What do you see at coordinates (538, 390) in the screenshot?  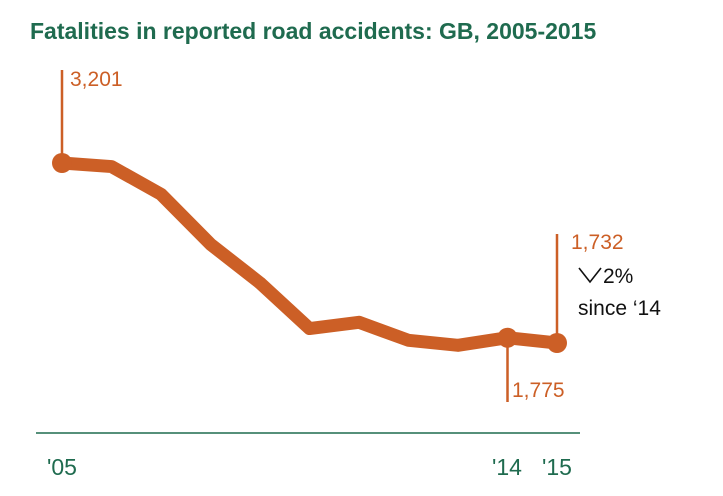 I see `data-label-2014: 1,775` at bounding box center [538, 390].